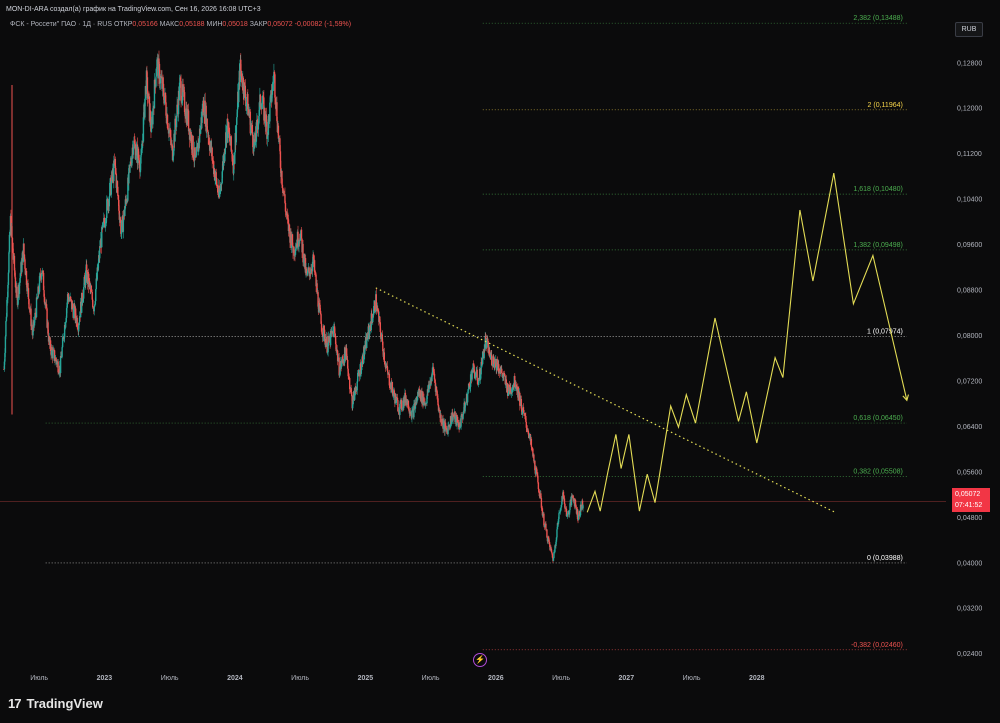  Describe the element at coordinates (969, 29) in the screenshot. I see `currency-badge: RUB` at that location.